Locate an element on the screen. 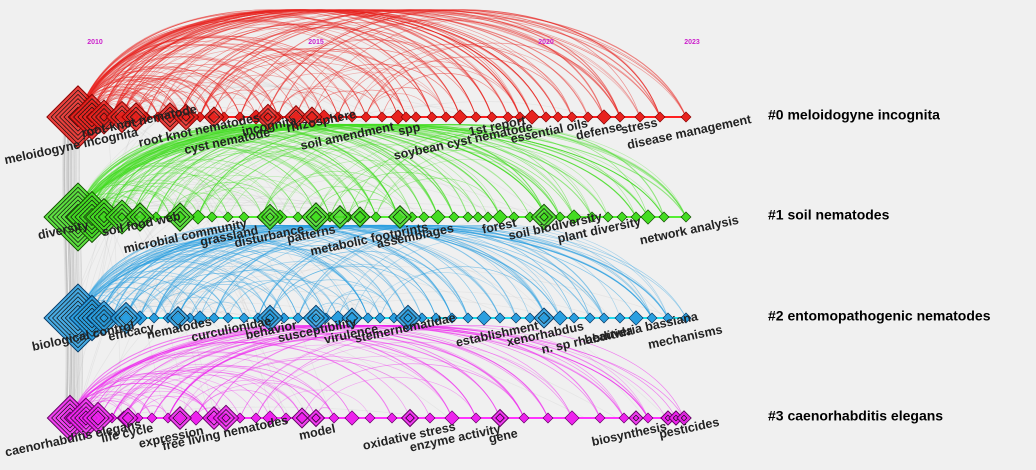  cluster-label: #1 soil nematodes is located at coordinates (829, 215).